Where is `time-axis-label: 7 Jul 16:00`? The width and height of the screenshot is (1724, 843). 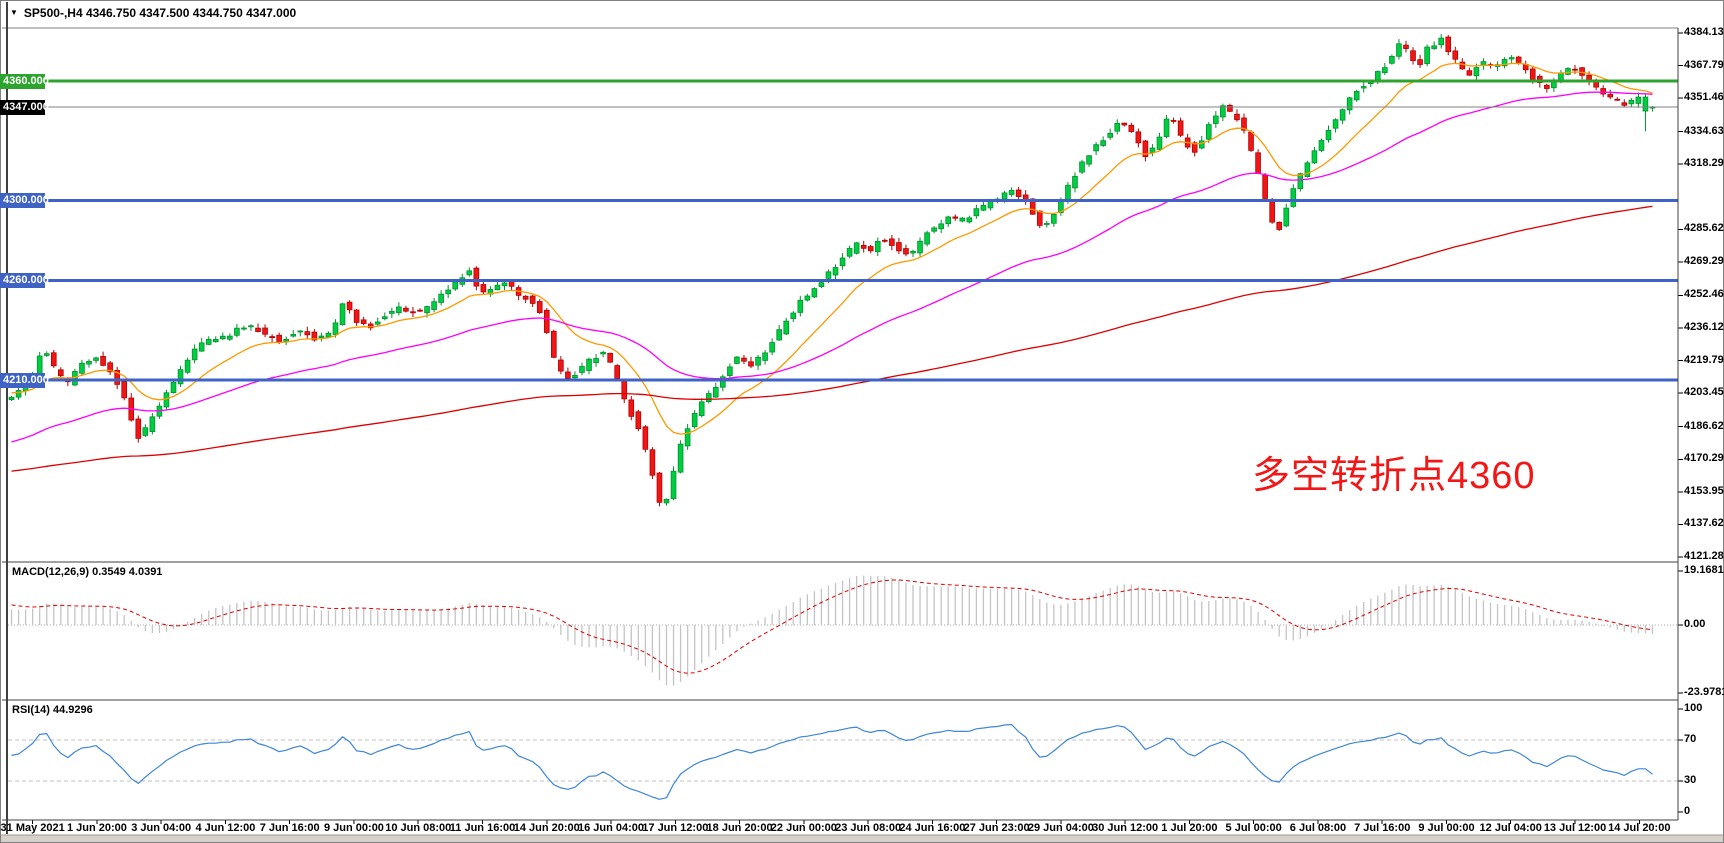 time-axis-label: 7 Jul 16:00 is located at coordinates (1382, 828).